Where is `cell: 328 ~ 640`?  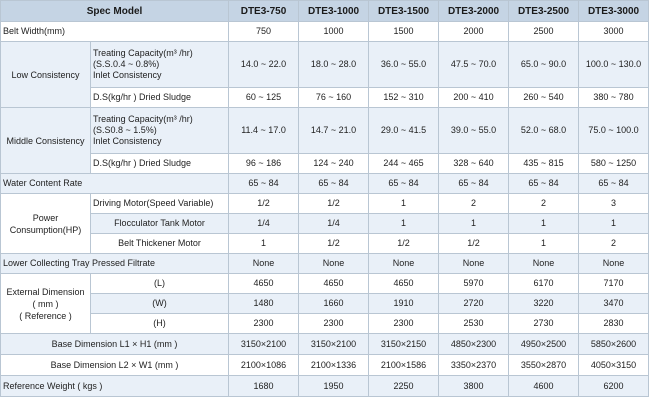 cell: 328 ~ 640 is located at coordinates (474, 163).